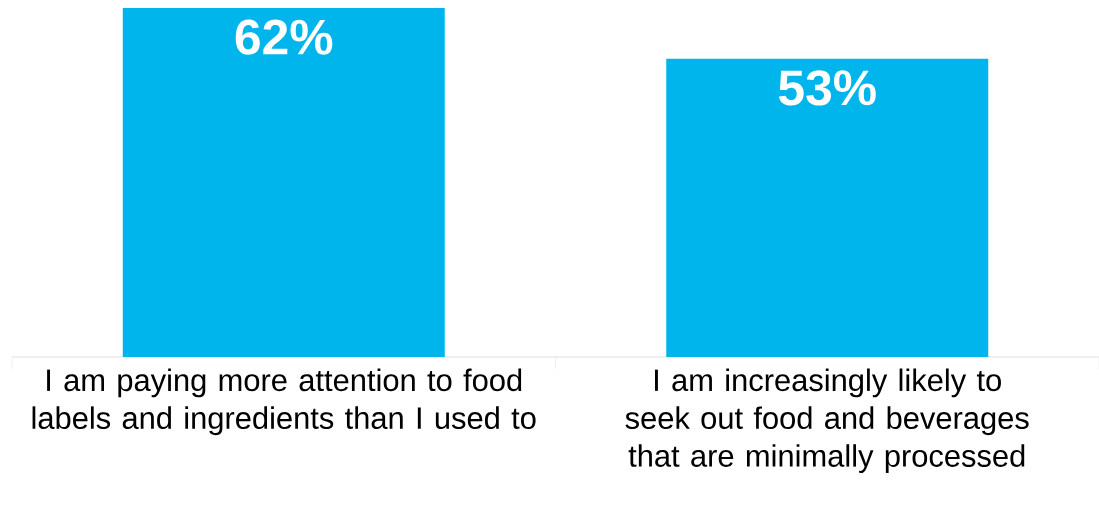  What do you see at coordinates (827, 421) in the screenshot?
I see `x-tick-label: I am increasingly likely to seek out food and beverages that are minimally processed` at bounding box center [827, 421].